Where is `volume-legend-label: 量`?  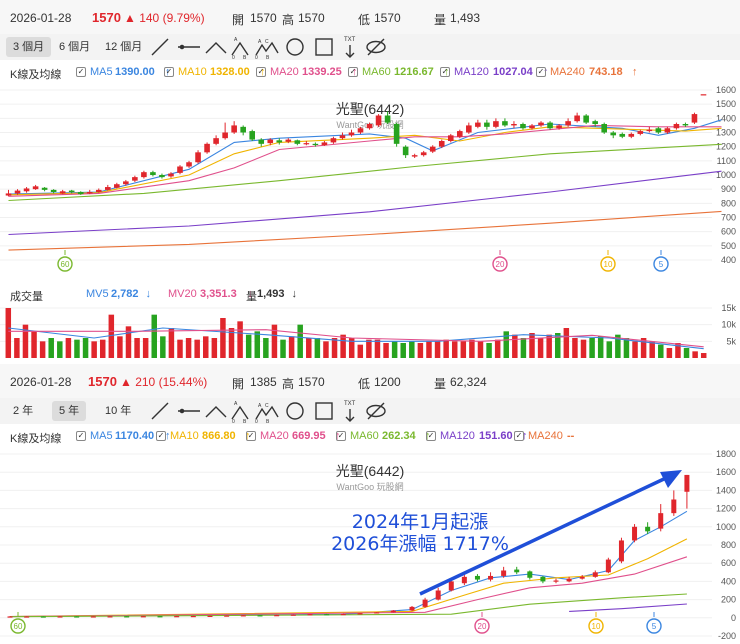
volume-legend-label: 量 is located at coordinates (251, 297).